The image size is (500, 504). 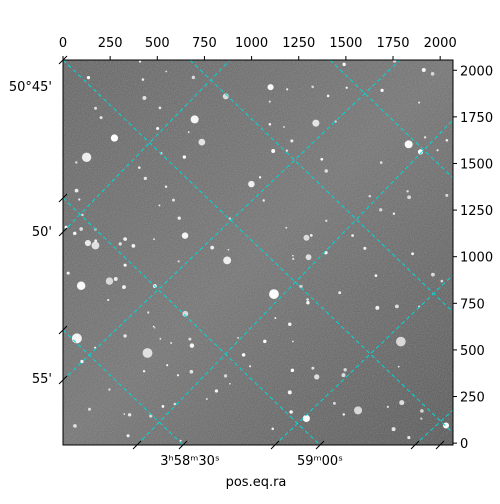 What do you see at coordinates (42, 232) in the screenshot?
I see `dec-tick-label: 50'` at bounding box center [42, 232].